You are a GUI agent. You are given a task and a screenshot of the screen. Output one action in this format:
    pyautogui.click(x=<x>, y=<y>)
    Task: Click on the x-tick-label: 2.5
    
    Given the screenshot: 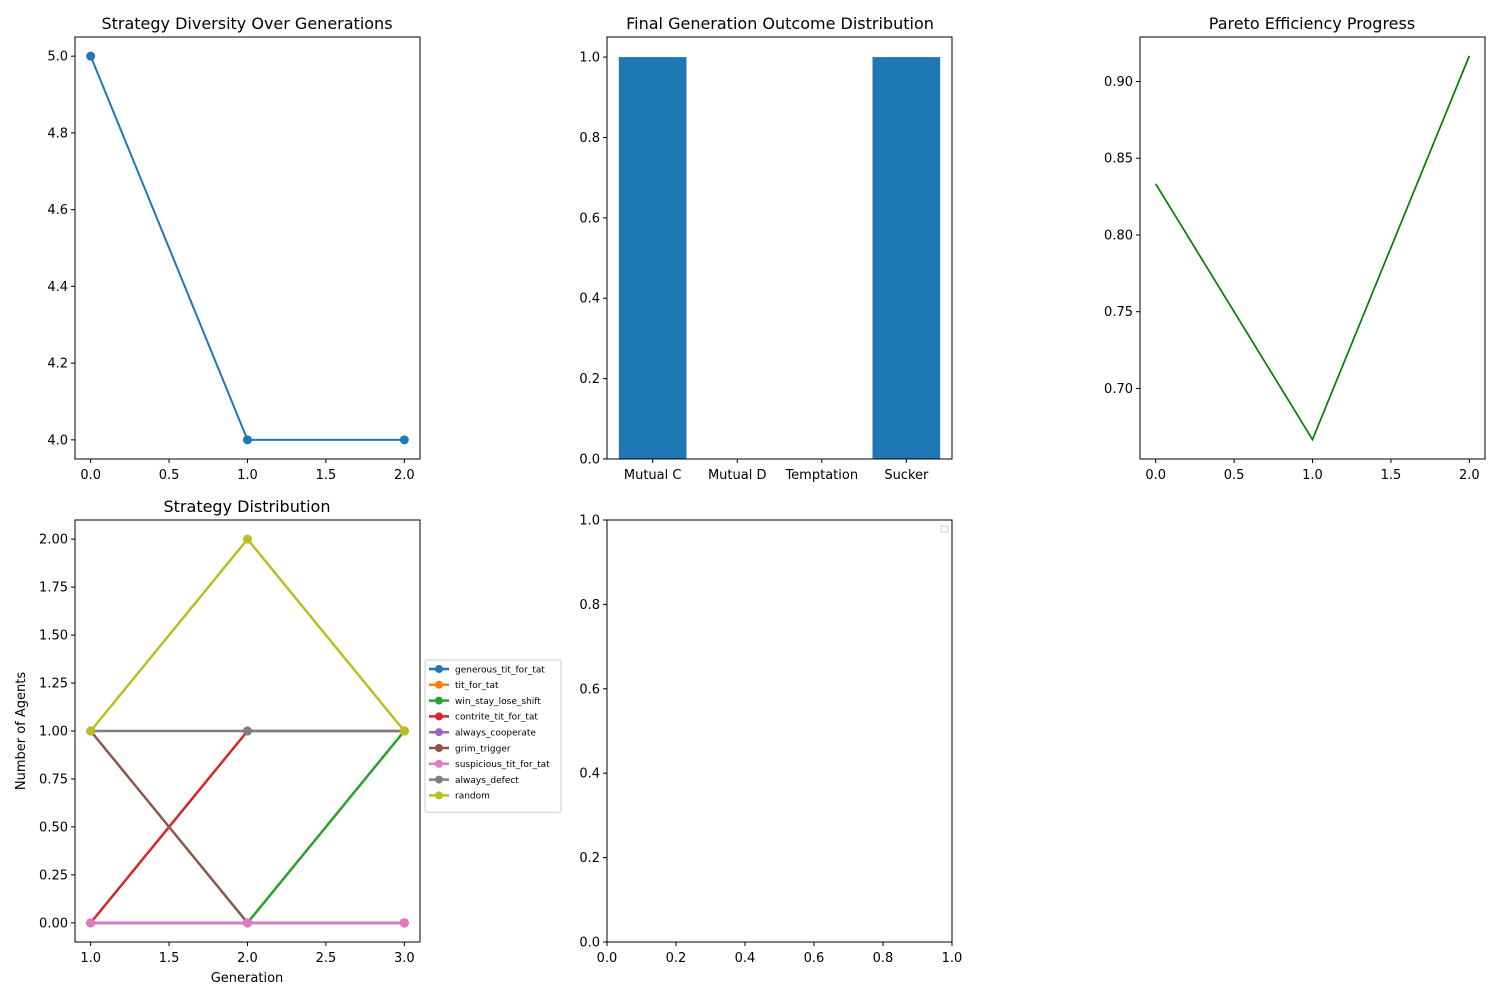 What is the action you would take?
    pyautogui.click(x=326, y=958)
    